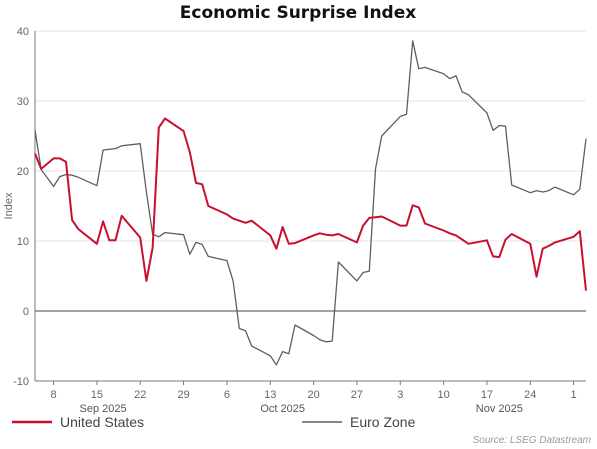 The height and width of the screenshot is (449, 597). Describe the element at coordinates (23, 32) in the screenshot. I see `y-tick-label: 40` at that location.